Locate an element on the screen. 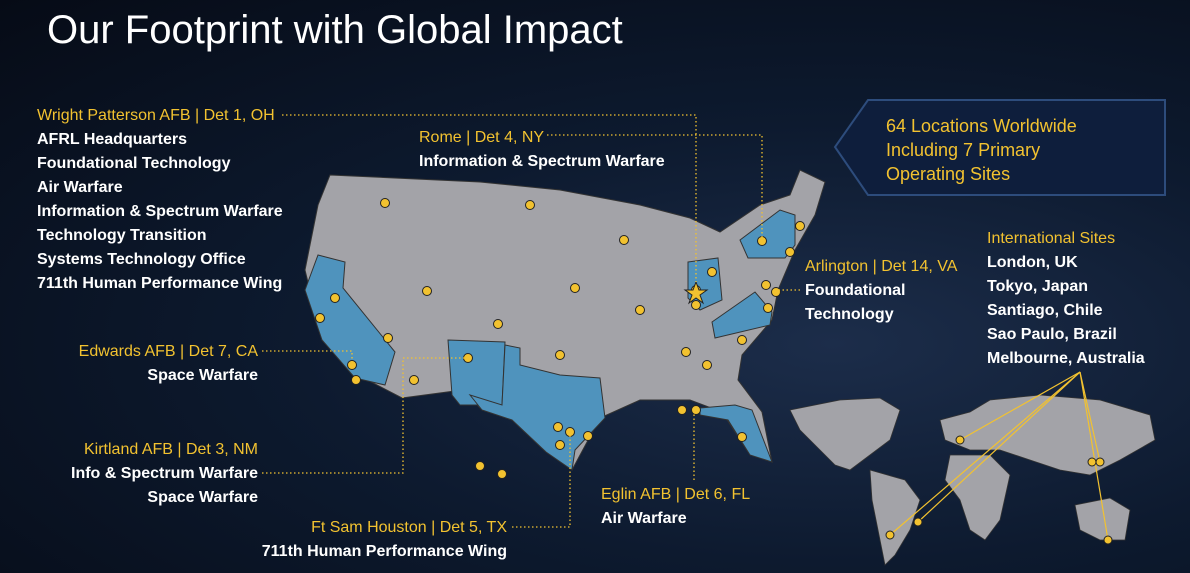 The width and height of the screenshot is (1190, 573). site-item: Foundational is located at coordinates (855, 290).